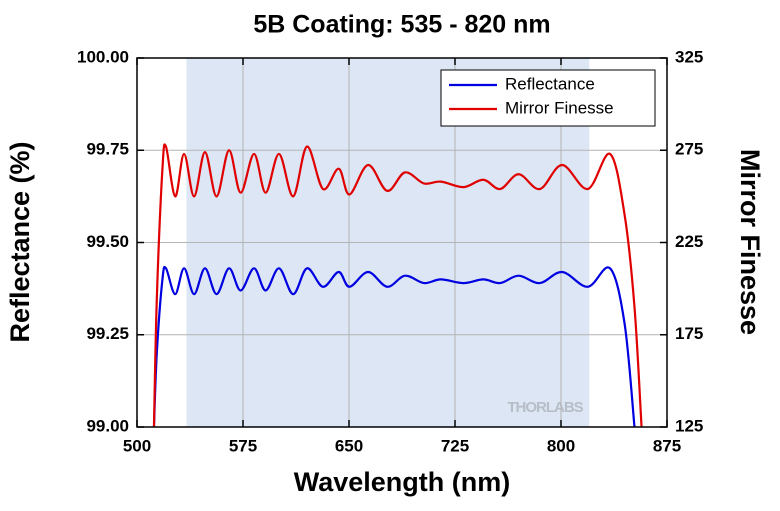  What do you see at coordinates (689, 56) in the screenshot?
I see `y2-tick-label: 325` at bounding box center [689, 56].